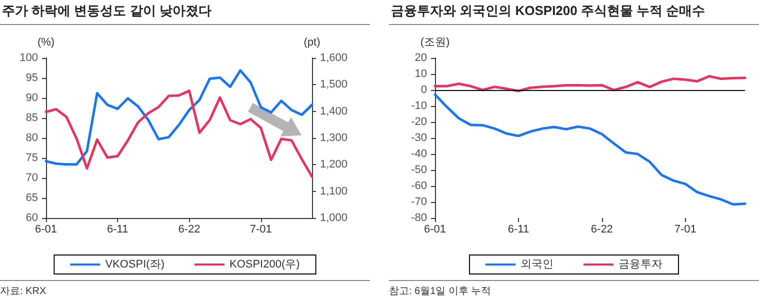  What do you see at coordinates (32, 78) in the screenshot?
I see `y-tick-label: 95` at bounding box center [32, 78].